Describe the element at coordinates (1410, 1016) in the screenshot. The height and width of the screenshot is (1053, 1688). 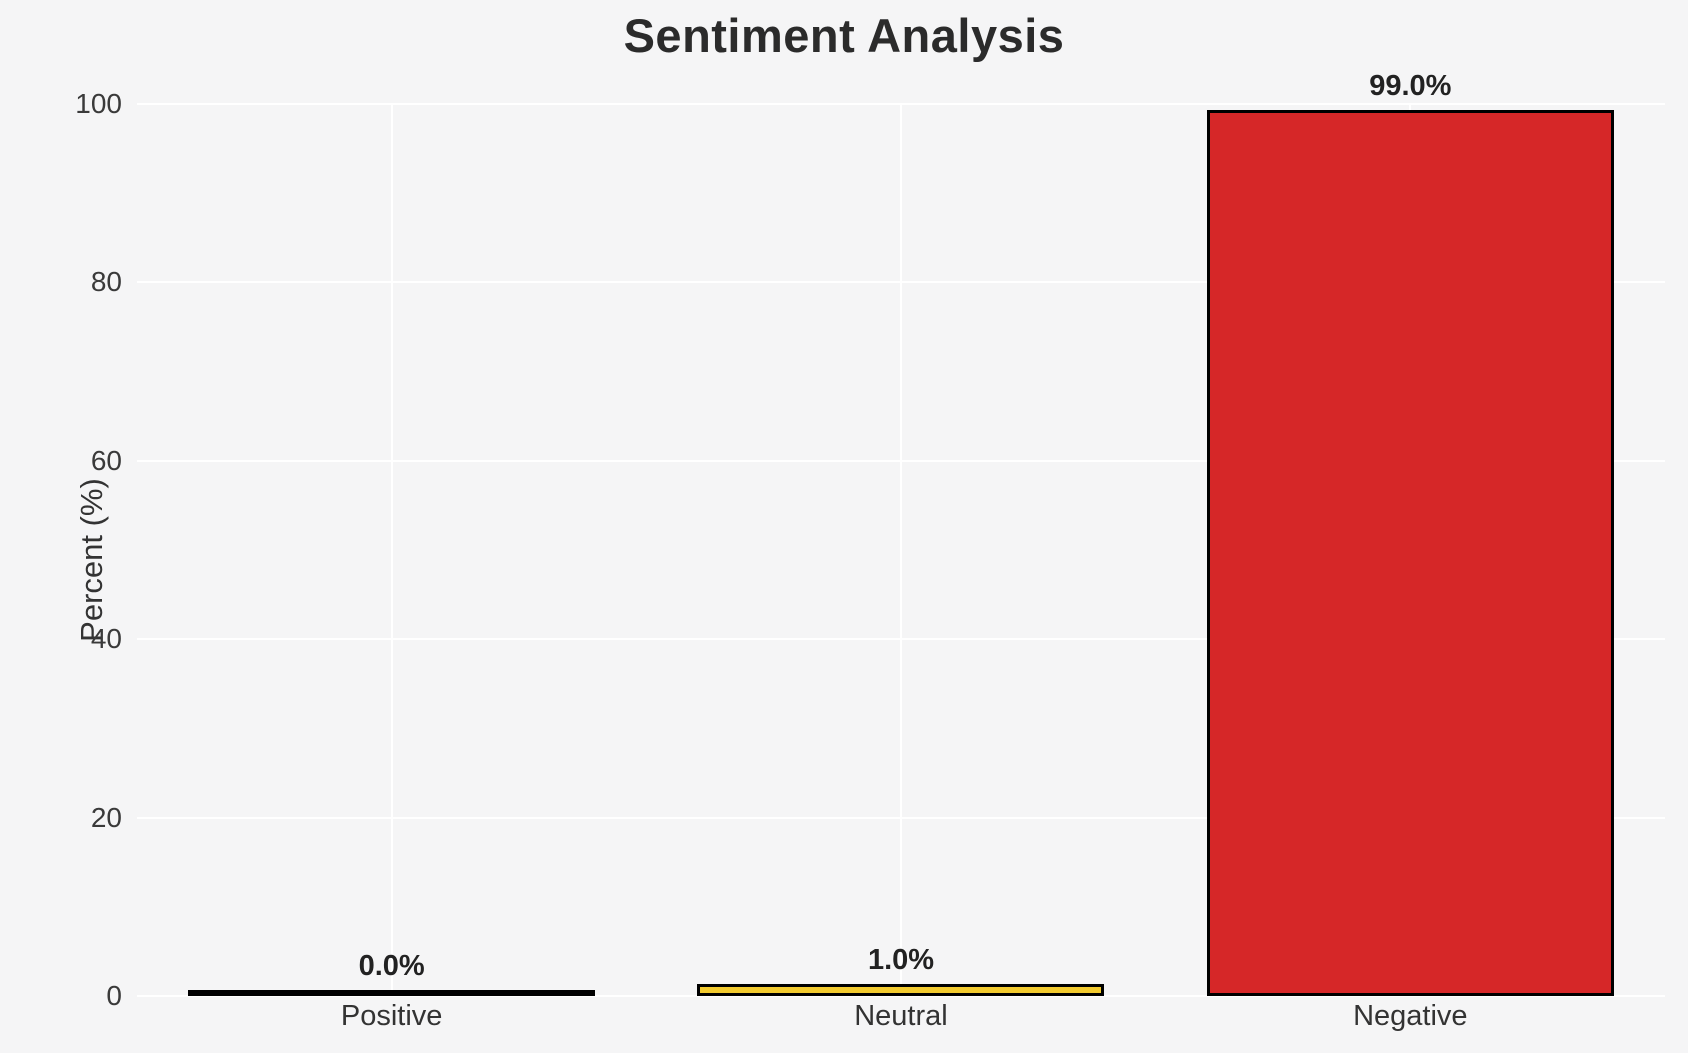
I see `xtick-negative: Negative` at that location.